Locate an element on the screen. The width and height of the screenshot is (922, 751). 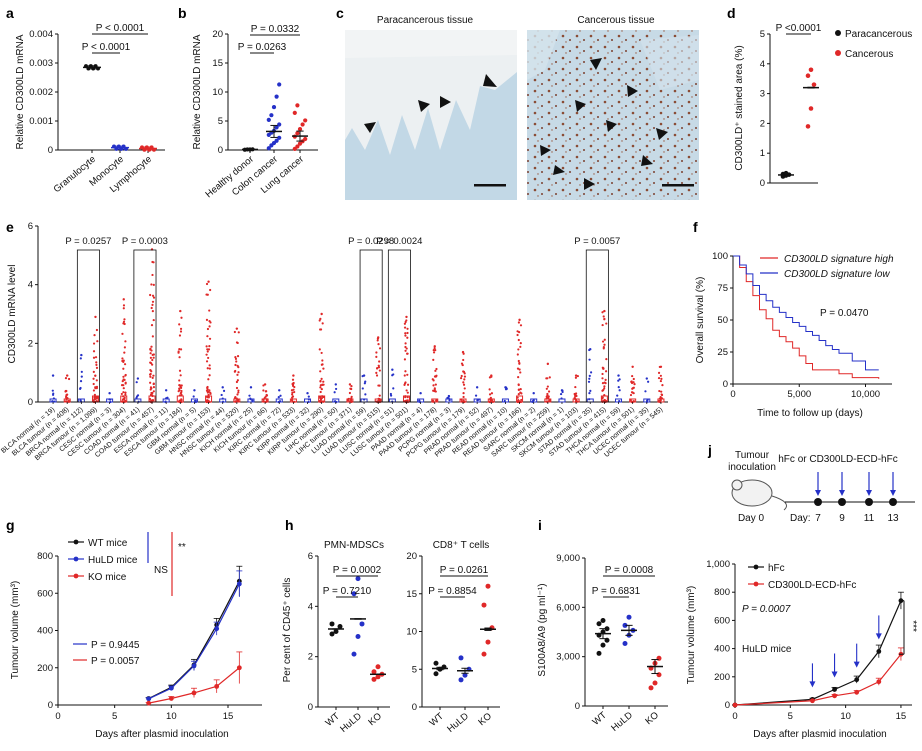
j-day-label: 7 is located at coordinates (818, 518).